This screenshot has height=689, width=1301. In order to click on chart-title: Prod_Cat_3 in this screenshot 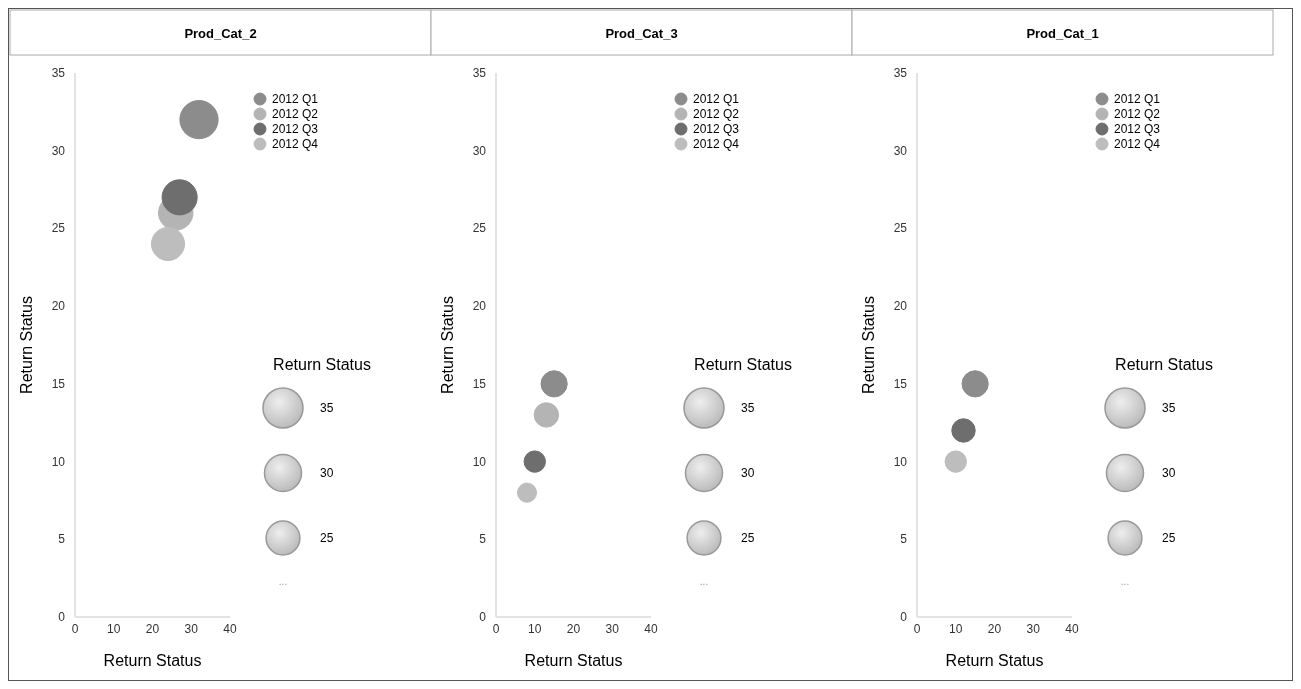, I will do `click(641, 33)`.